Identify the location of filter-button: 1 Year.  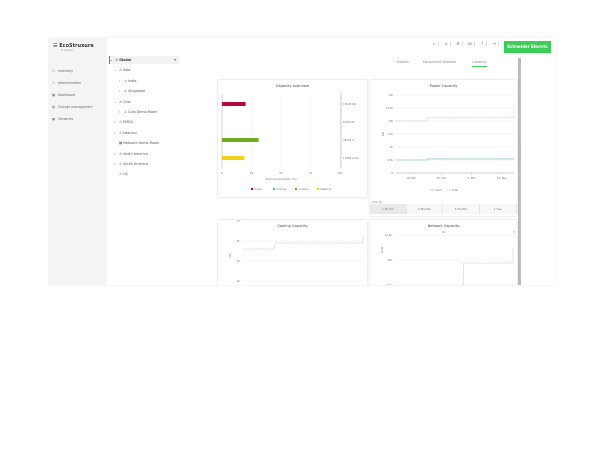
(498, 209).